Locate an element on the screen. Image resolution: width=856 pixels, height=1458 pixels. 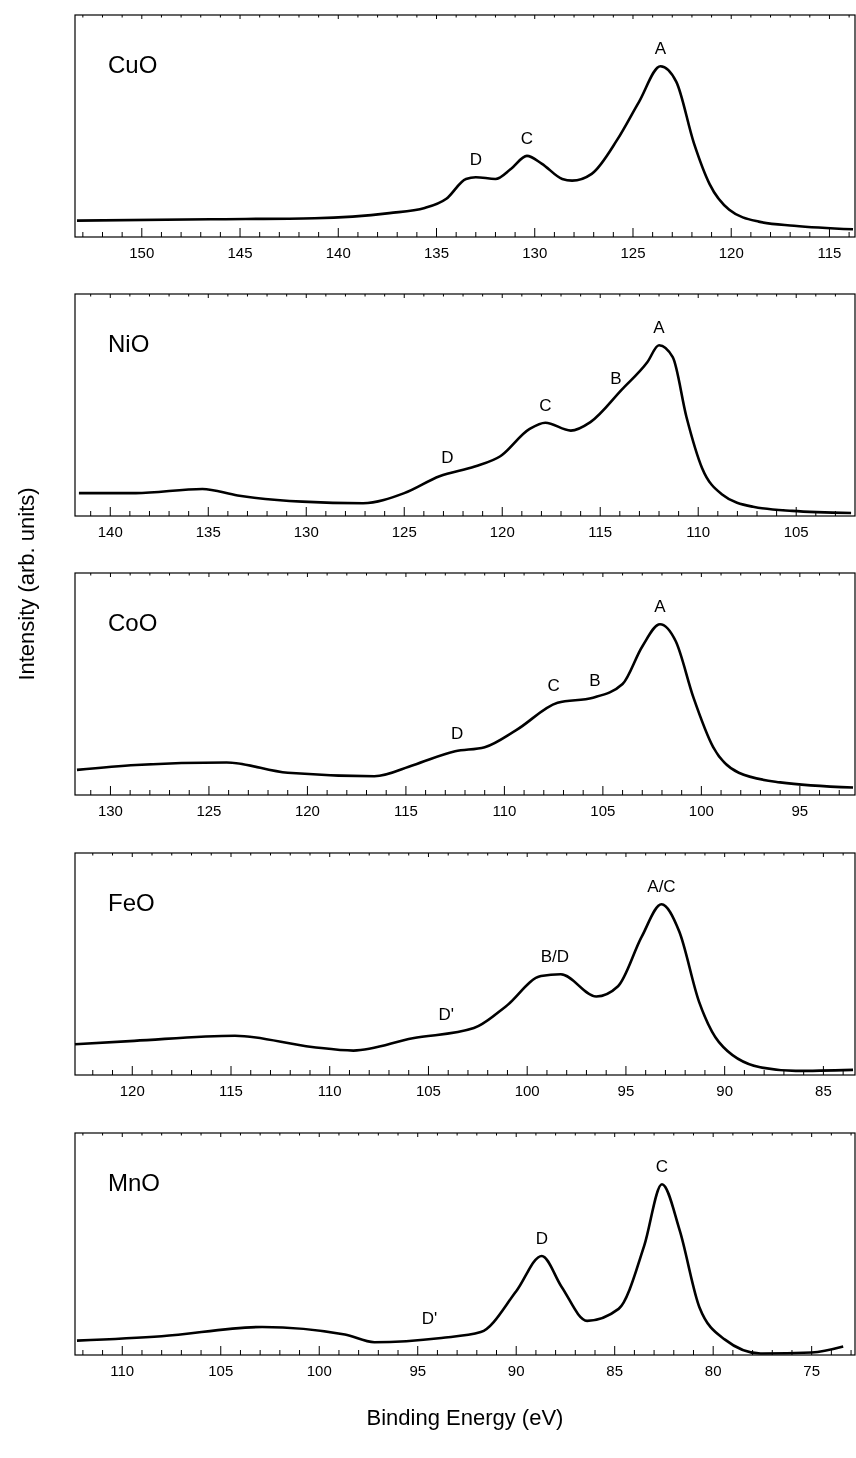
chart-title: FeO is located at coordinates (131, 902).